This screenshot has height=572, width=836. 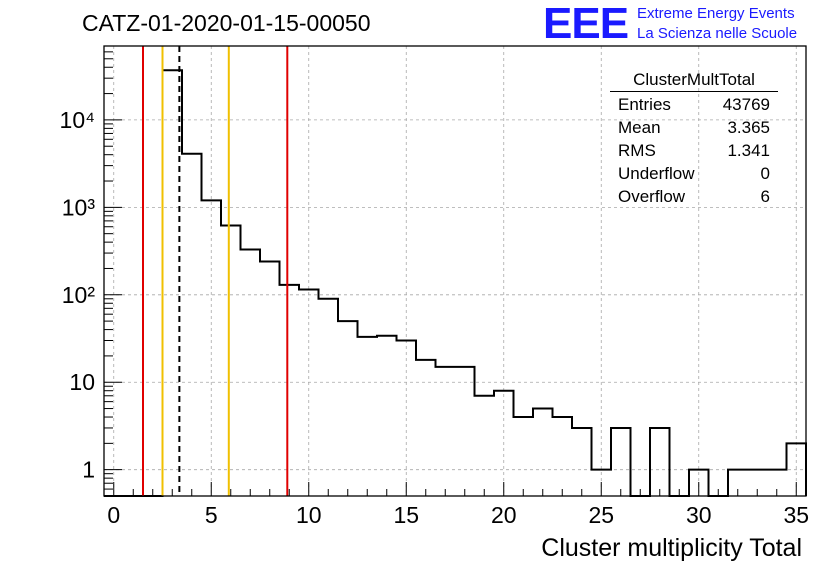 What do you see at coordinates (226, 23) in the screenshot?
I see `chart-title: CATZ-01-2020-01-15-00050` at bounding box center [226, 23].